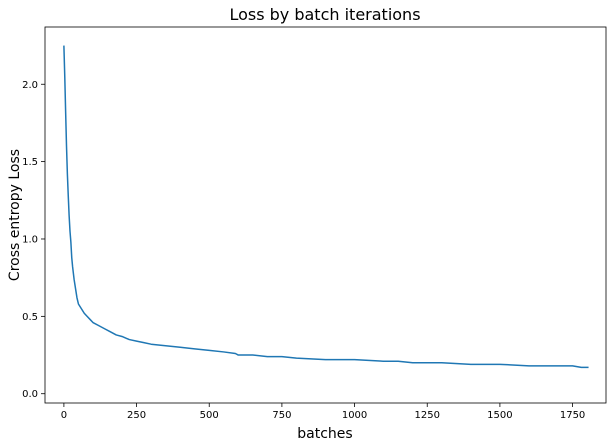 The width and height of the screenshot is (613, 447). Describe the element at coordinates (354, 415) in the screenshot. I see `x-tick-label: 1000` at that location.